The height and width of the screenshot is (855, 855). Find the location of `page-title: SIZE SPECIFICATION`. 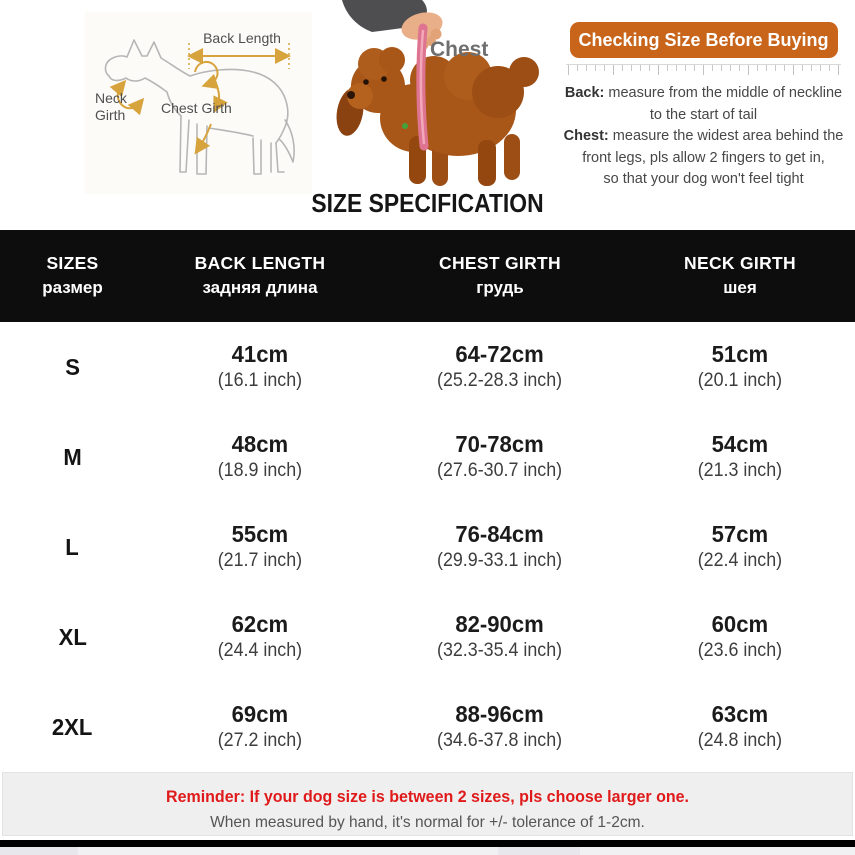

page-title: SIZE SPECIFICATION is located at coordinates (427, 203).